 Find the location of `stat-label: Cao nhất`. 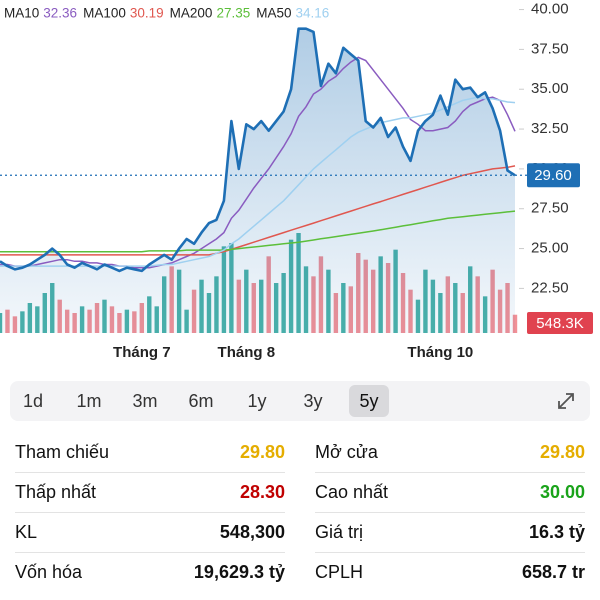

stat-label: Cao nhất is located at coordinates (352, 492).